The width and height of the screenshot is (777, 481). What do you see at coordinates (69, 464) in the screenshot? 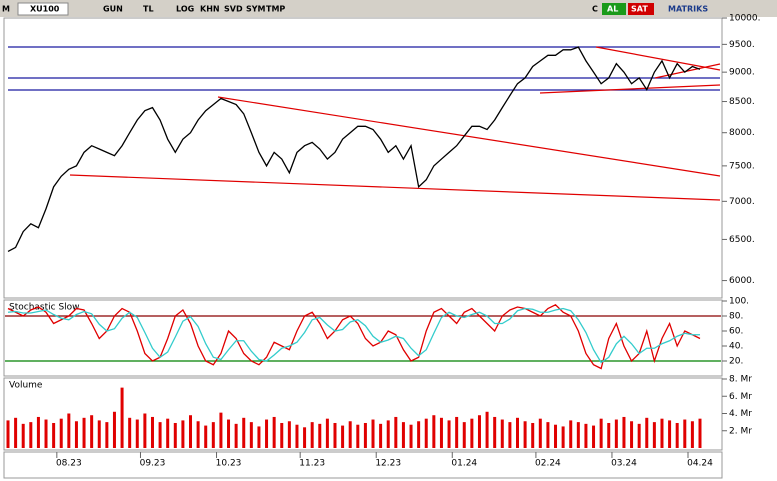
I see `x-tick-label: 08.23` at bounding box center [69, 464].